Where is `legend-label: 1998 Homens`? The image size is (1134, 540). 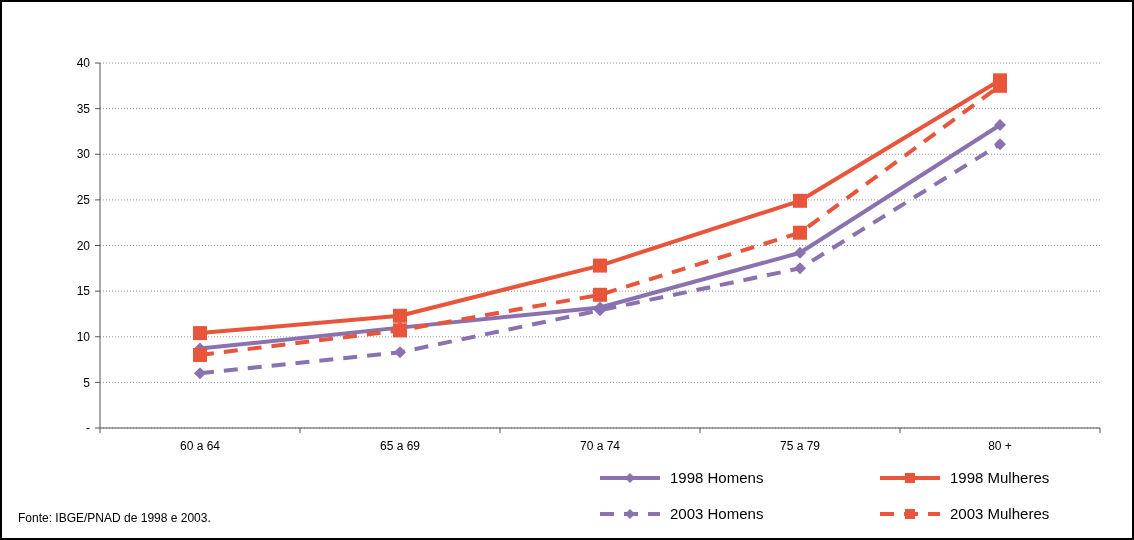 legend-label: 1998 Homens is located at coordinates (717, 478).